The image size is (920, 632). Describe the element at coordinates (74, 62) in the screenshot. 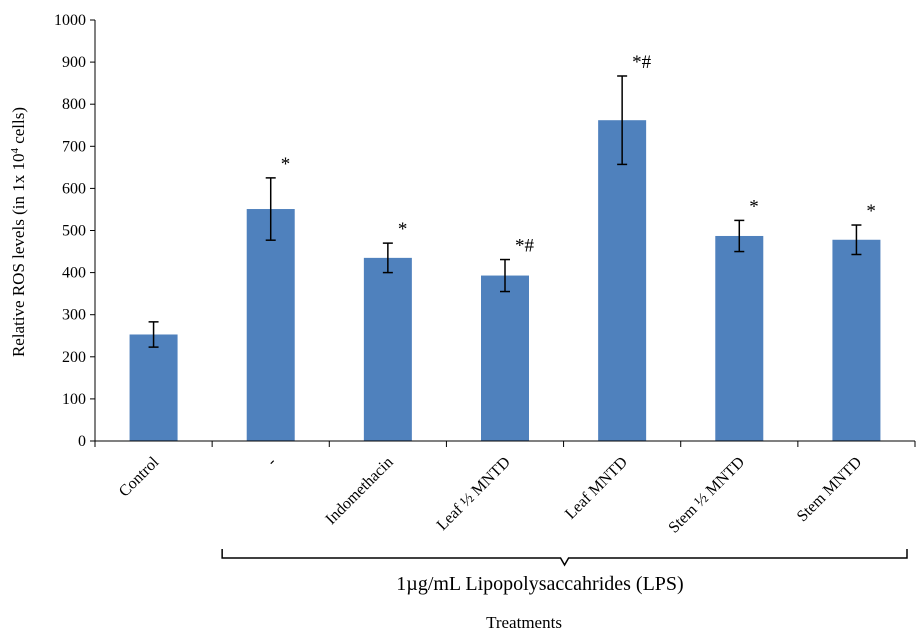

I see `y-tick-label: 900` at that location.